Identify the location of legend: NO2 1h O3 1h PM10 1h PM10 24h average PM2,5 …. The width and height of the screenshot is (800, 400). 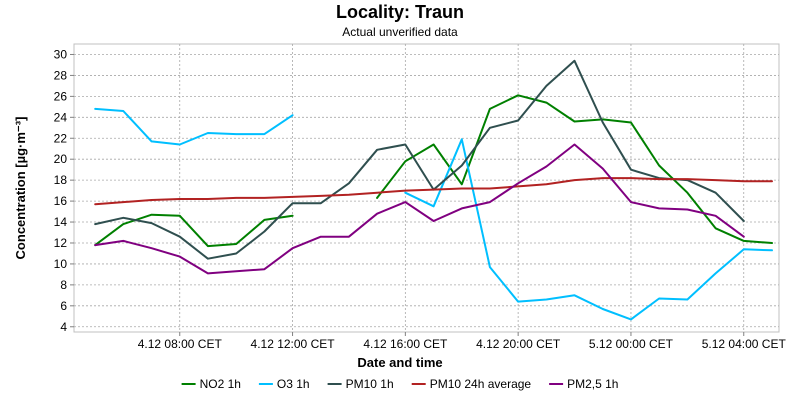
(399, 384).